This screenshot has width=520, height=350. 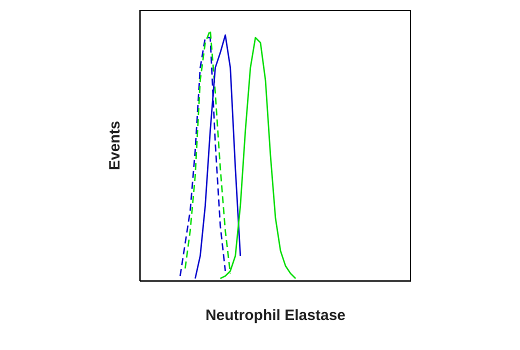 What do you see at coordinates (115, 145) in the screenshot?
I see `y-axis-title: Events` at bounding box center [115, 145].